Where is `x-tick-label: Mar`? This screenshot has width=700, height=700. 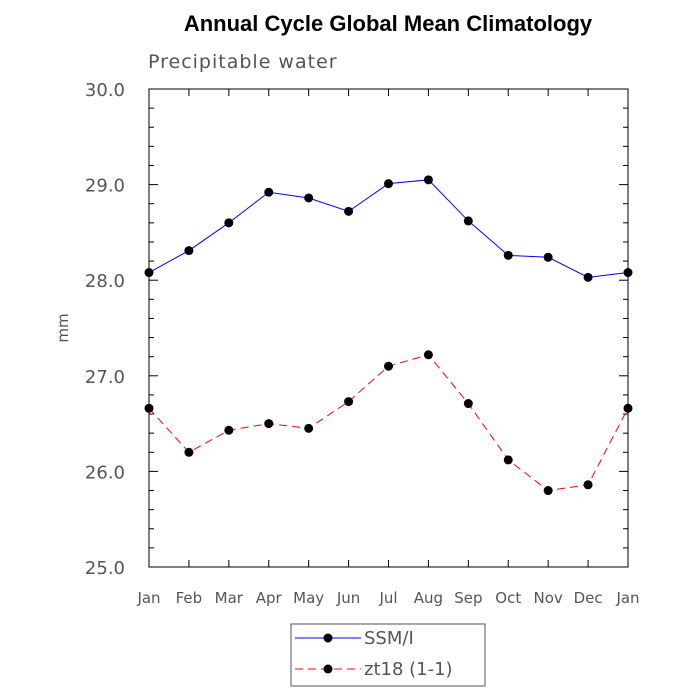
x-tick-label: Mar is located at coordinates (229, 598).